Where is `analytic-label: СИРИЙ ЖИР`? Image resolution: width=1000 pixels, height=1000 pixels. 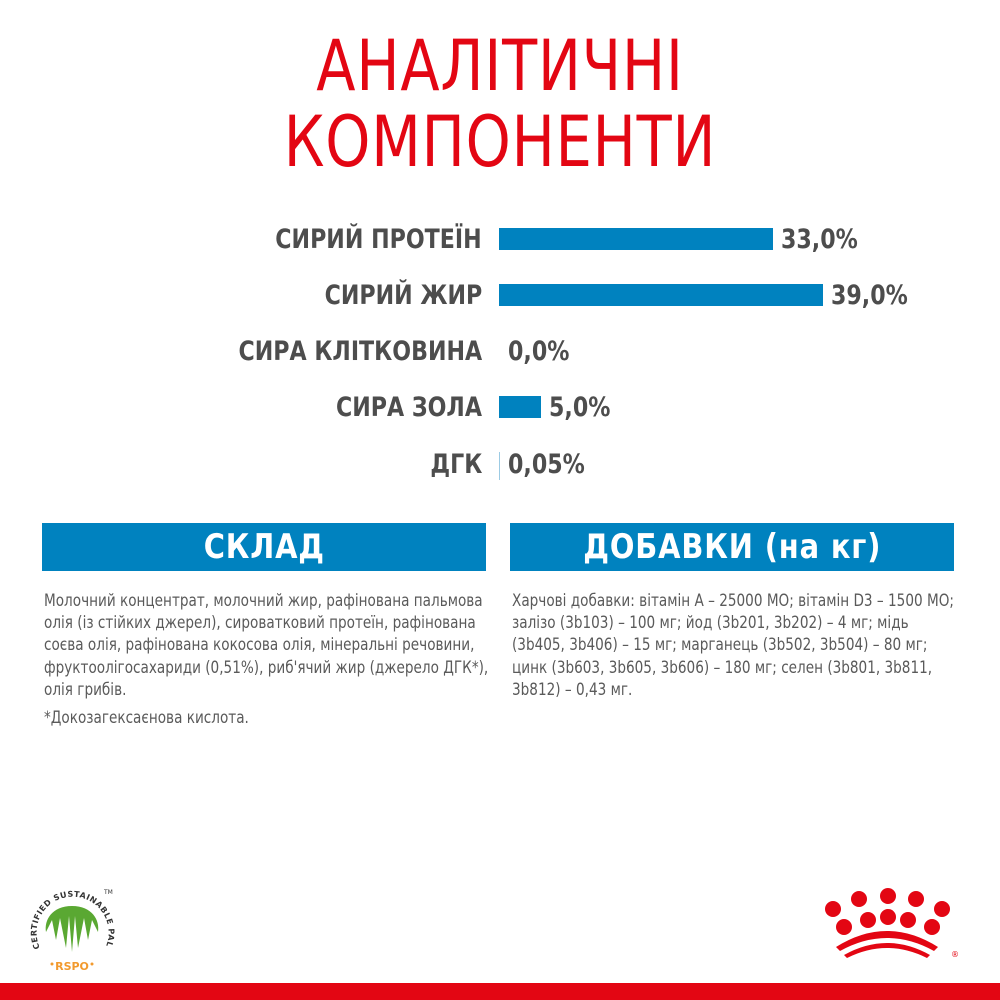 analytic-label: СИРИЙ ЖИР is located at coordinates (403, 295).